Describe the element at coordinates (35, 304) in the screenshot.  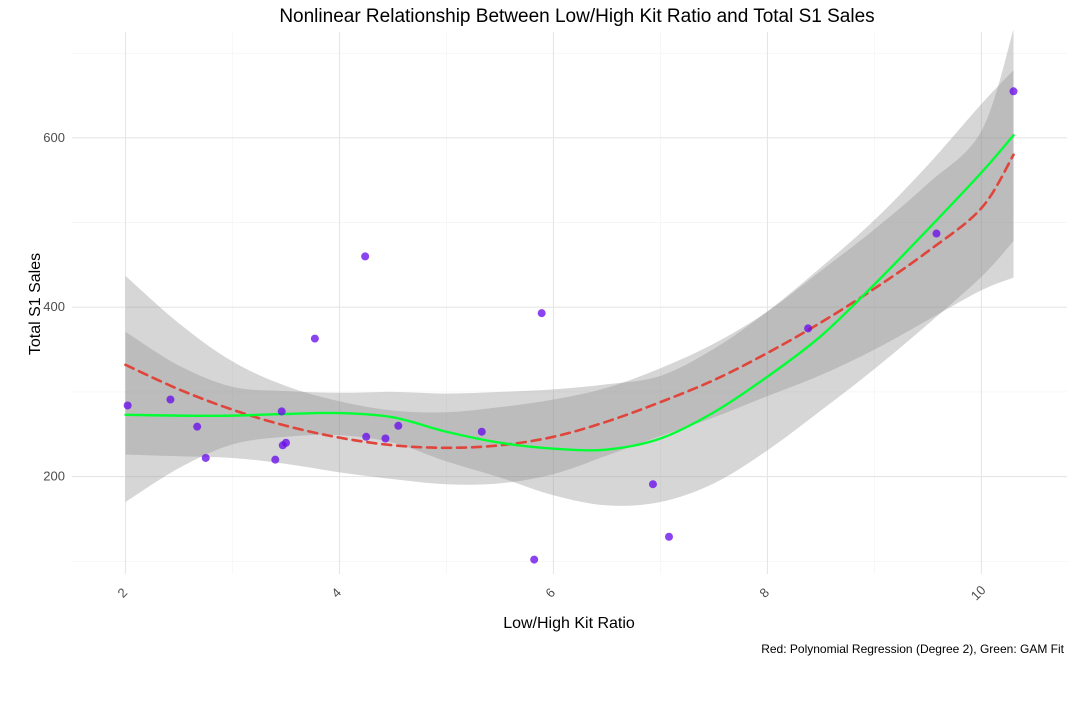
I see `y-axis-title: Total S1 Sales` at that location.